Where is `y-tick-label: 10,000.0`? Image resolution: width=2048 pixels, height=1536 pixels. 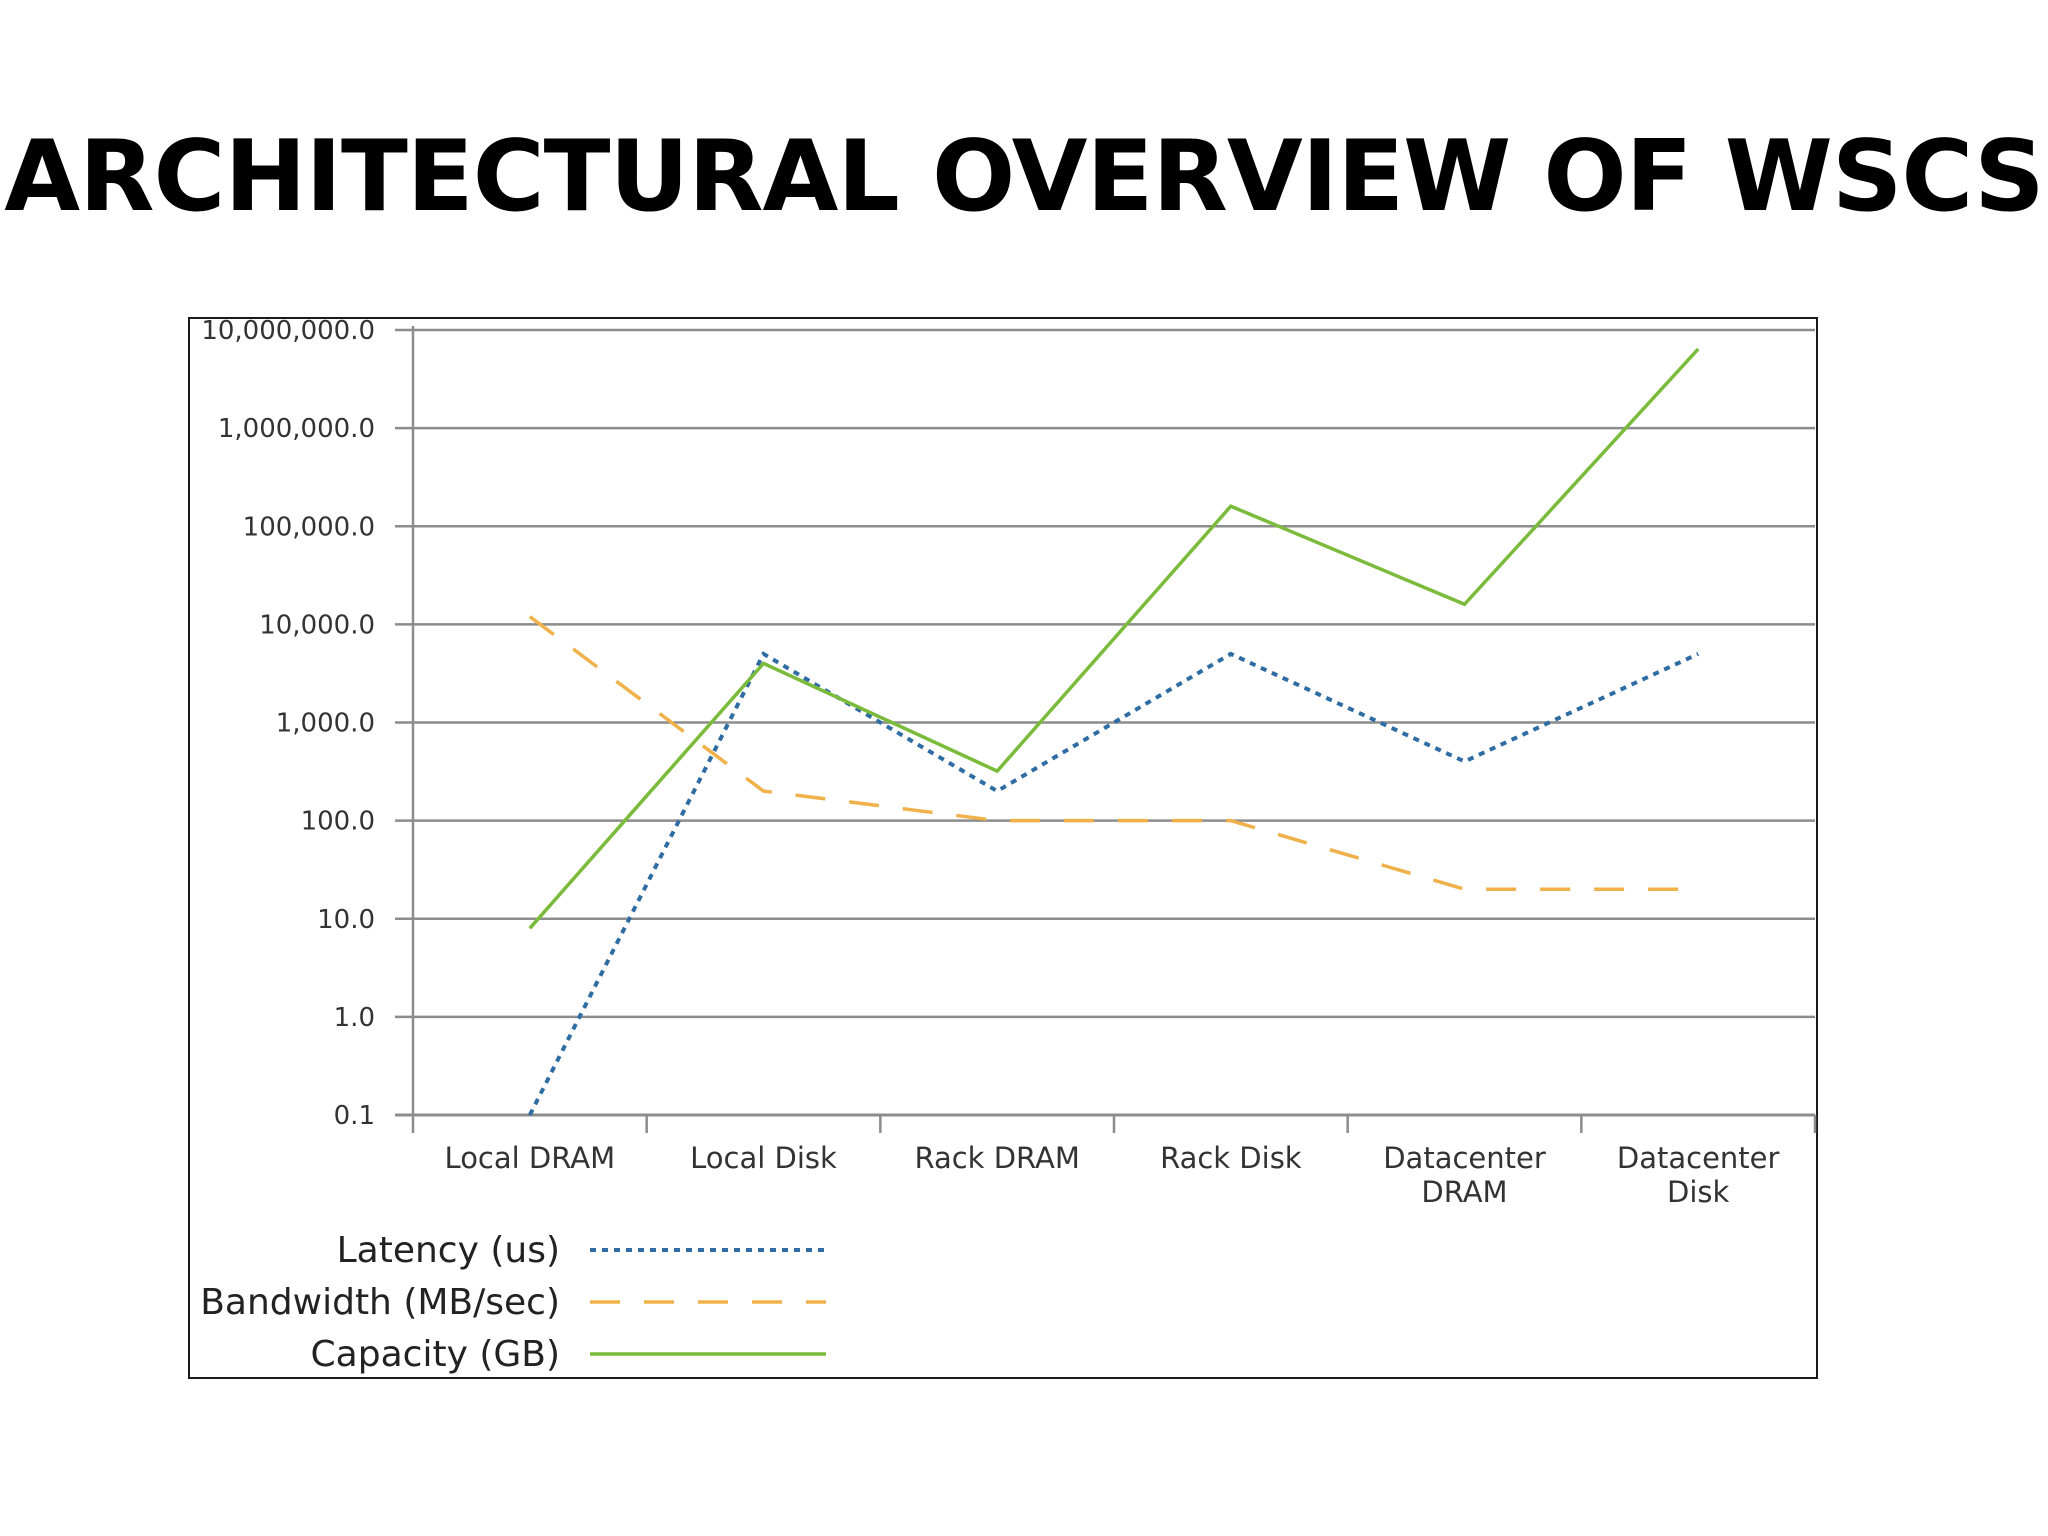 y-tick-label: 10,000.0 is located at coordinates (317, 625).